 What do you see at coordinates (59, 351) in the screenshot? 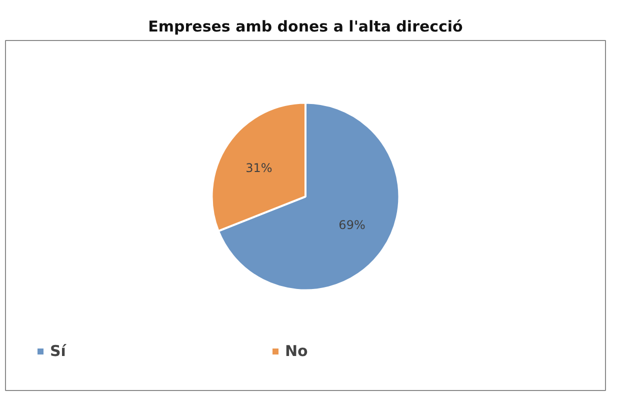
I see `legend-label: Sí` at bounding box center [59, 351].